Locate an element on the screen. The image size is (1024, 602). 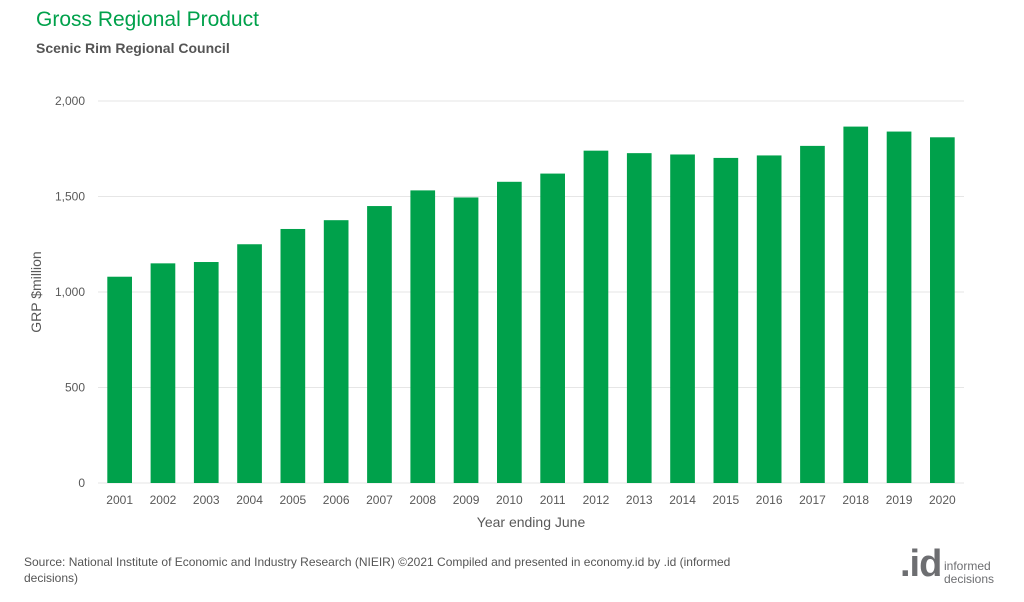
chart-subtitle: Scenic Rim Regional Council is located at coordinates (133, 48).